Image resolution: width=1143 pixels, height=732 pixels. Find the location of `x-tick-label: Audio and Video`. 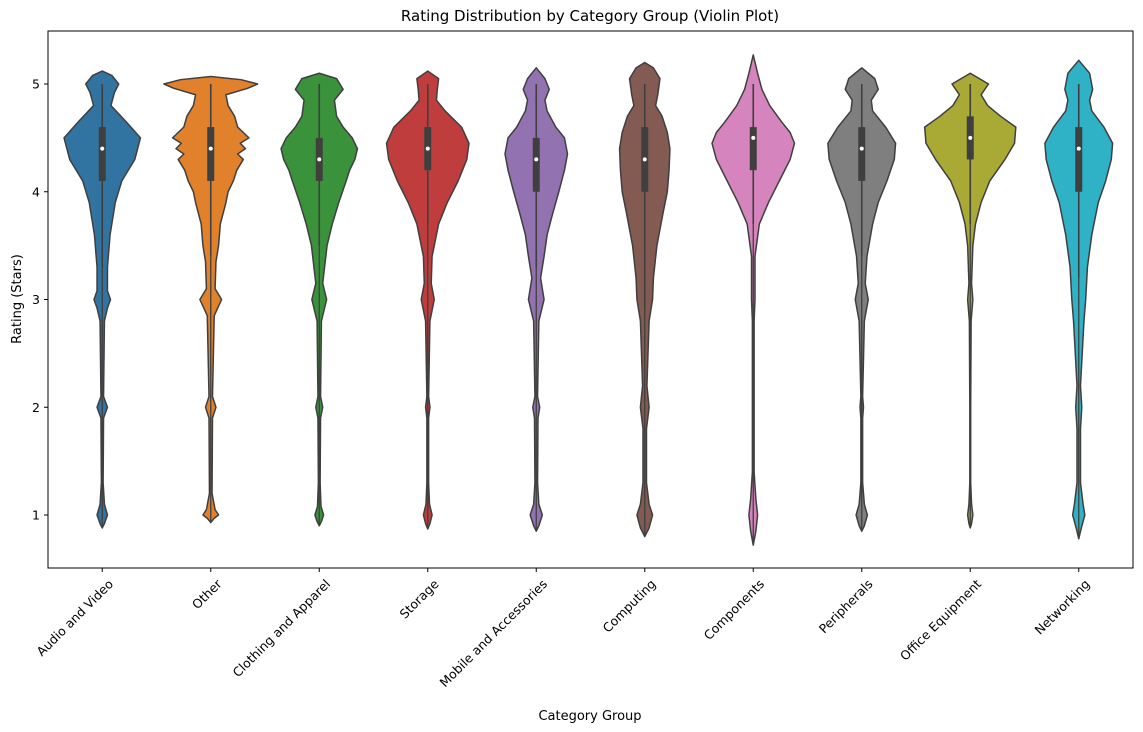

x-tick-label: Audio and Video is located at coordinates (74, 617).